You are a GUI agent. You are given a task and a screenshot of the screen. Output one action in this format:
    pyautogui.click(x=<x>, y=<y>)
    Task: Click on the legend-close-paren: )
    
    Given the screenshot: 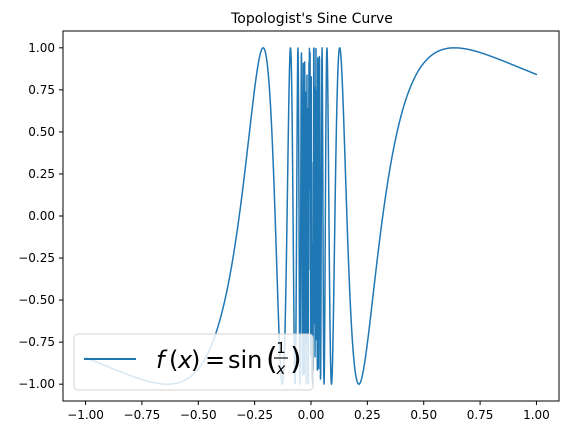 What is the action you would take?
    pyautogui.click(x=195, y=360)
    